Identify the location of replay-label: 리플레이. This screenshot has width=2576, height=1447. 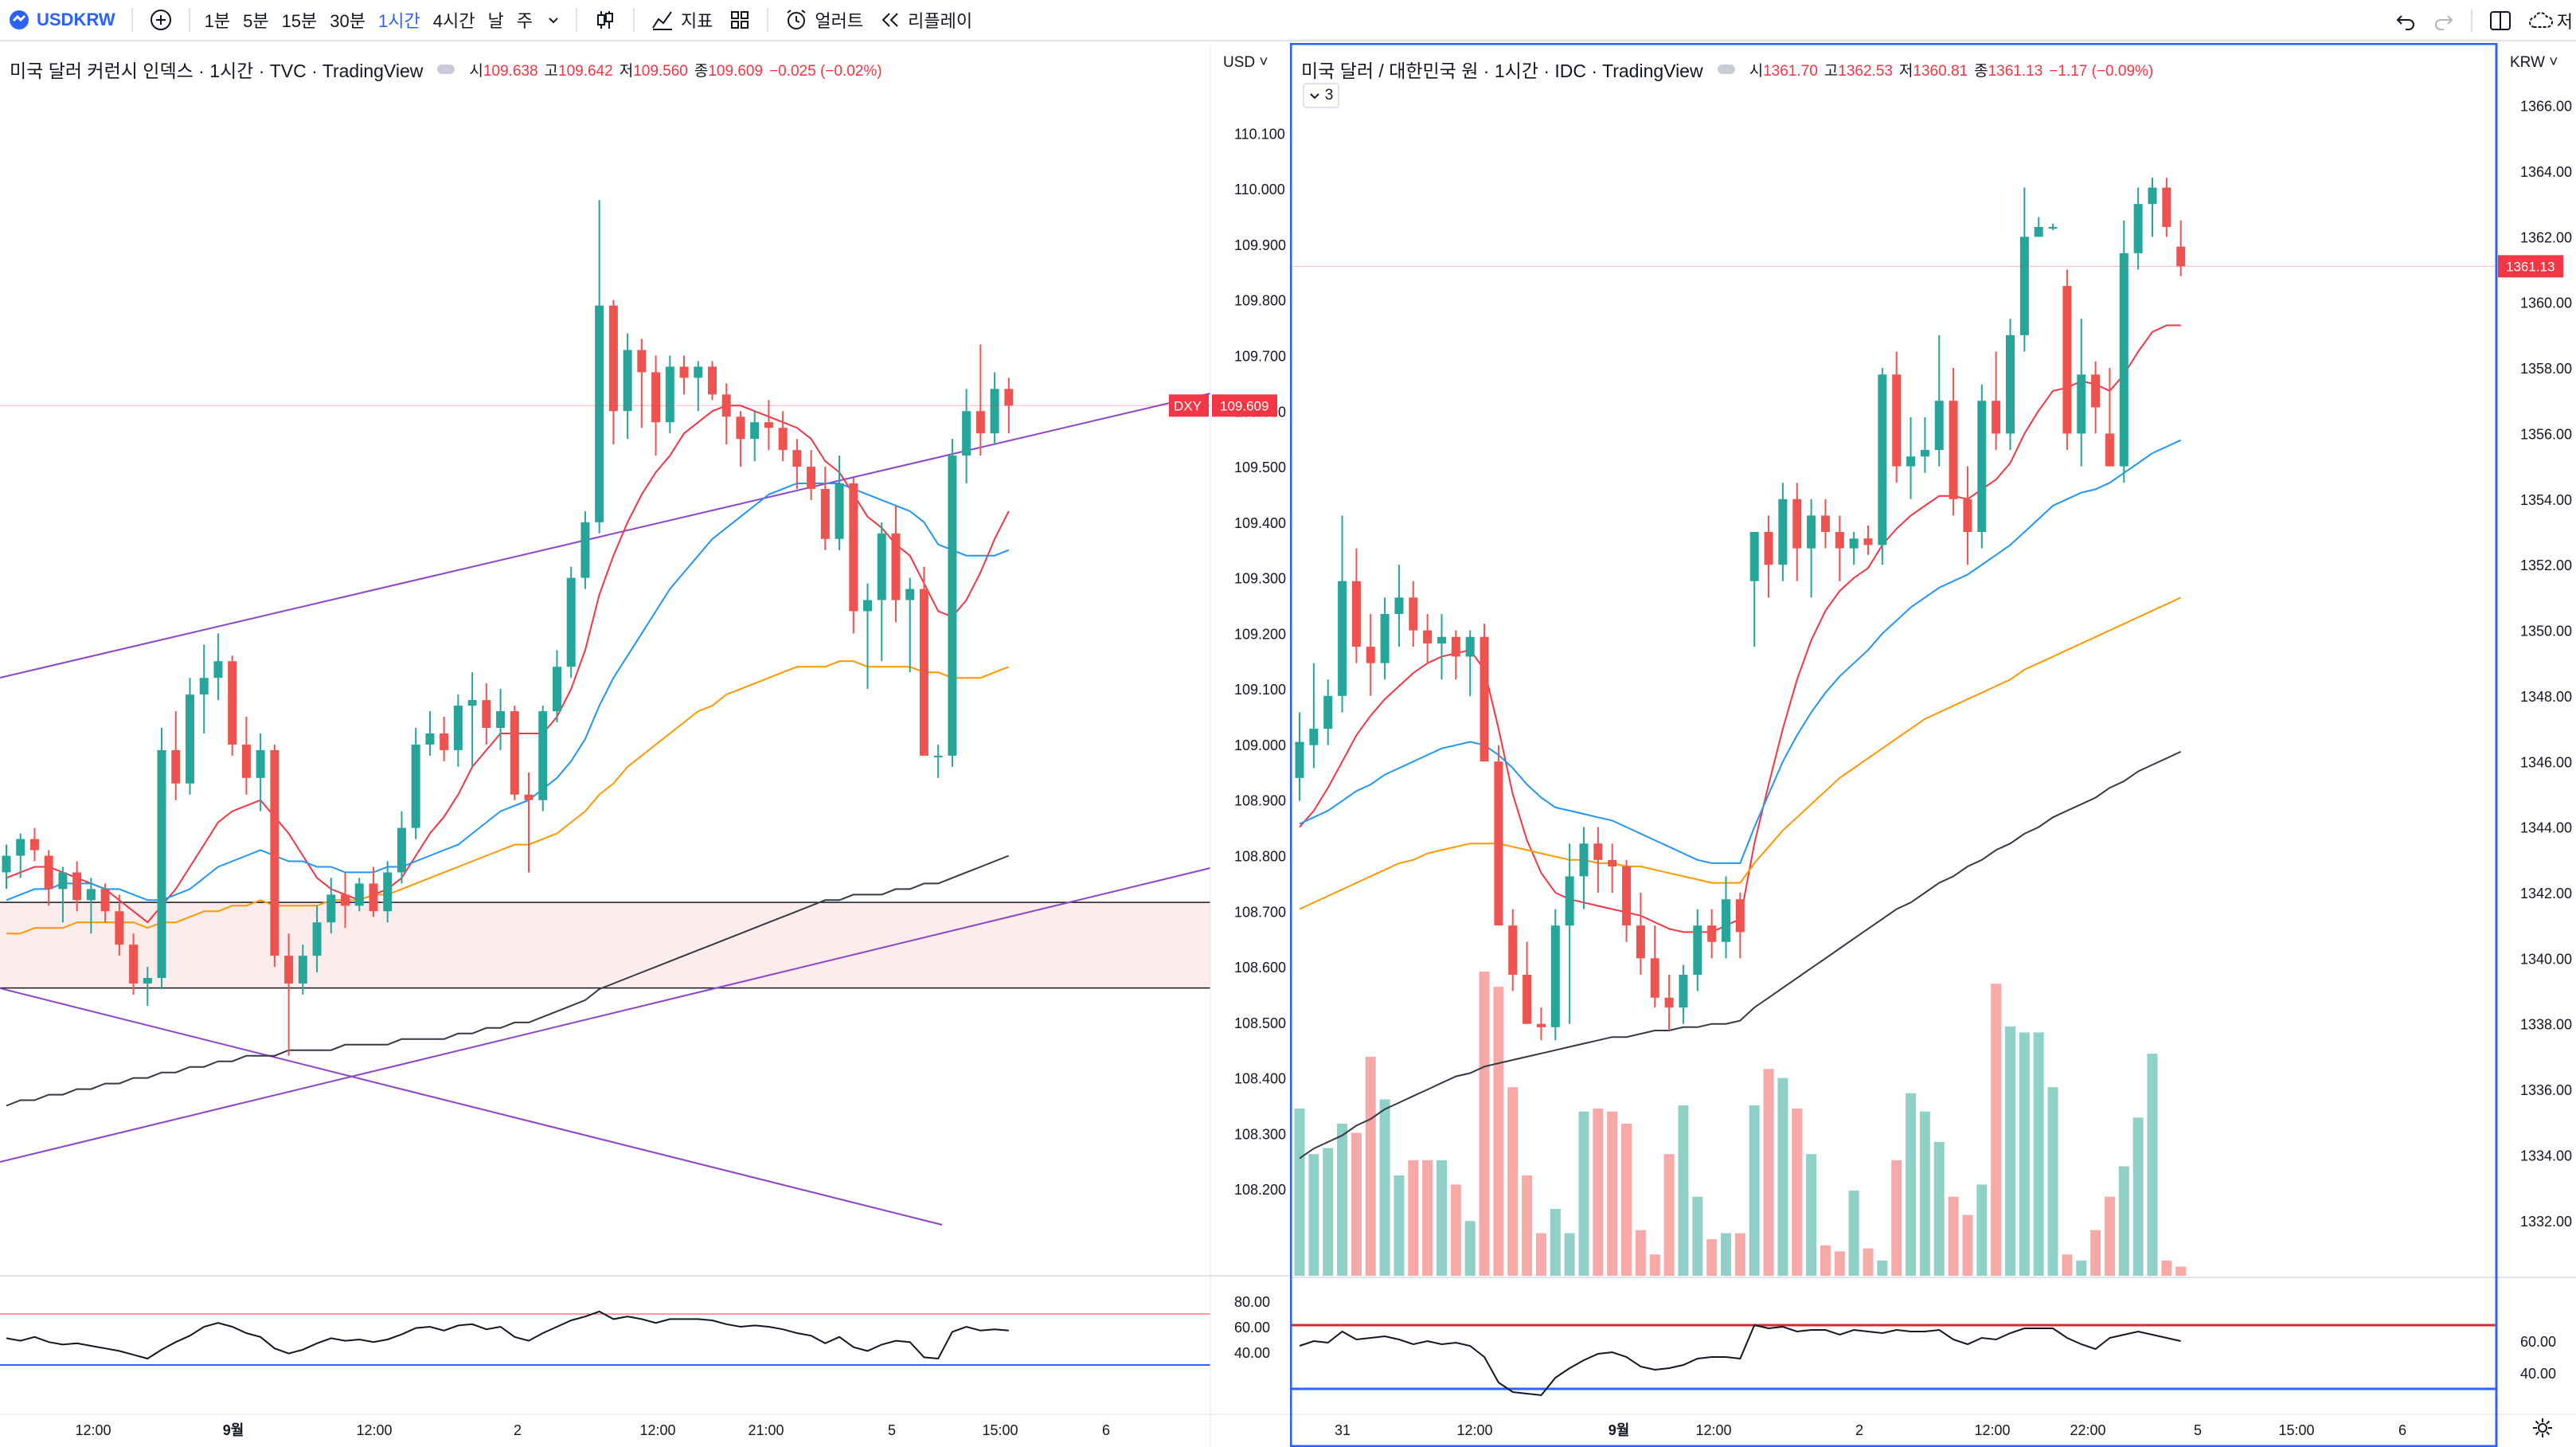
(940, 21).